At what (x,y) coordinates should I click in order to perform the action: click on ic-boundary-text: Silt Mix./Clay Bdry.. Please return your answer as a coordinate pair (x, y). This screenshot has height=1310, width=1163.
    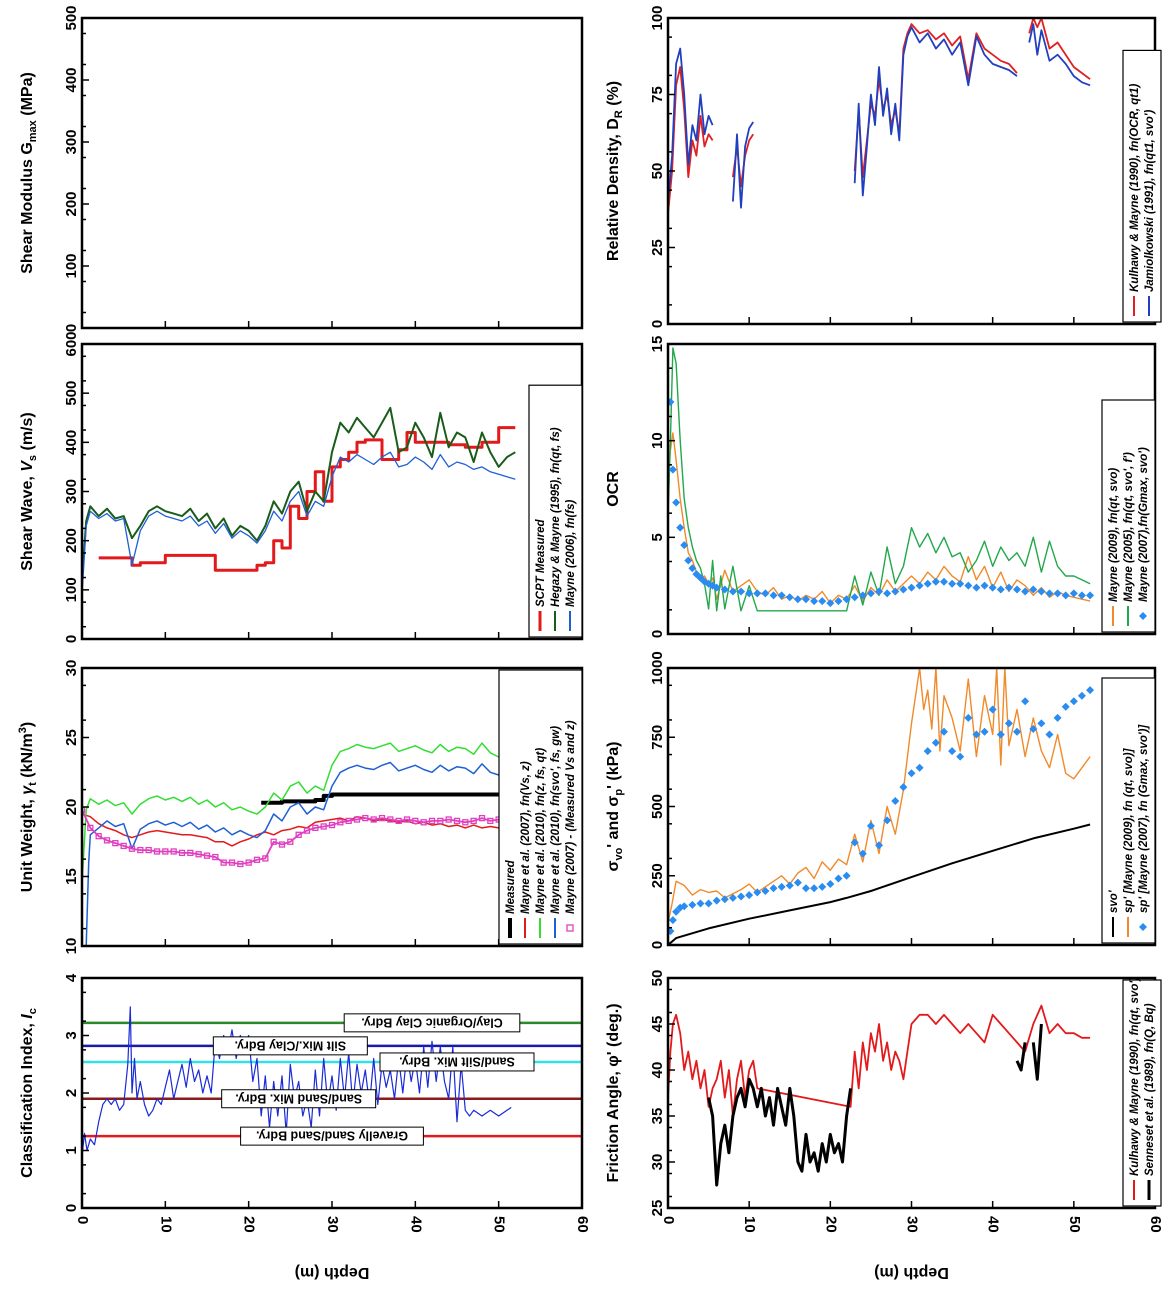
    Looking at the image, I should click on (291, 1045).